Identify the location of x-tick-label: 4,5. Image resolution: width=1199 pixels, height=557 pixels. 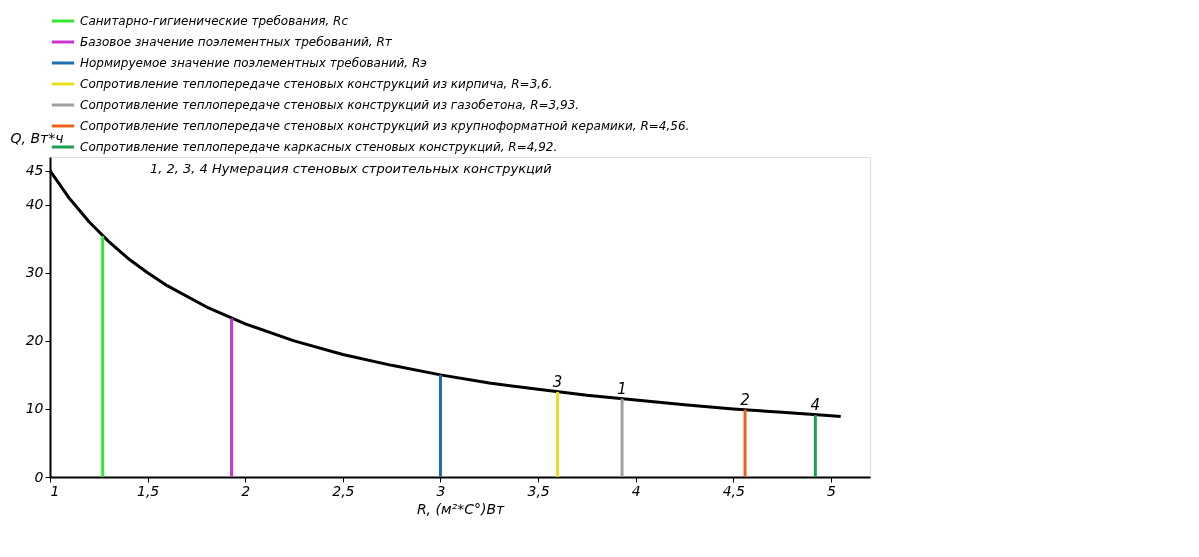
(734, 490).